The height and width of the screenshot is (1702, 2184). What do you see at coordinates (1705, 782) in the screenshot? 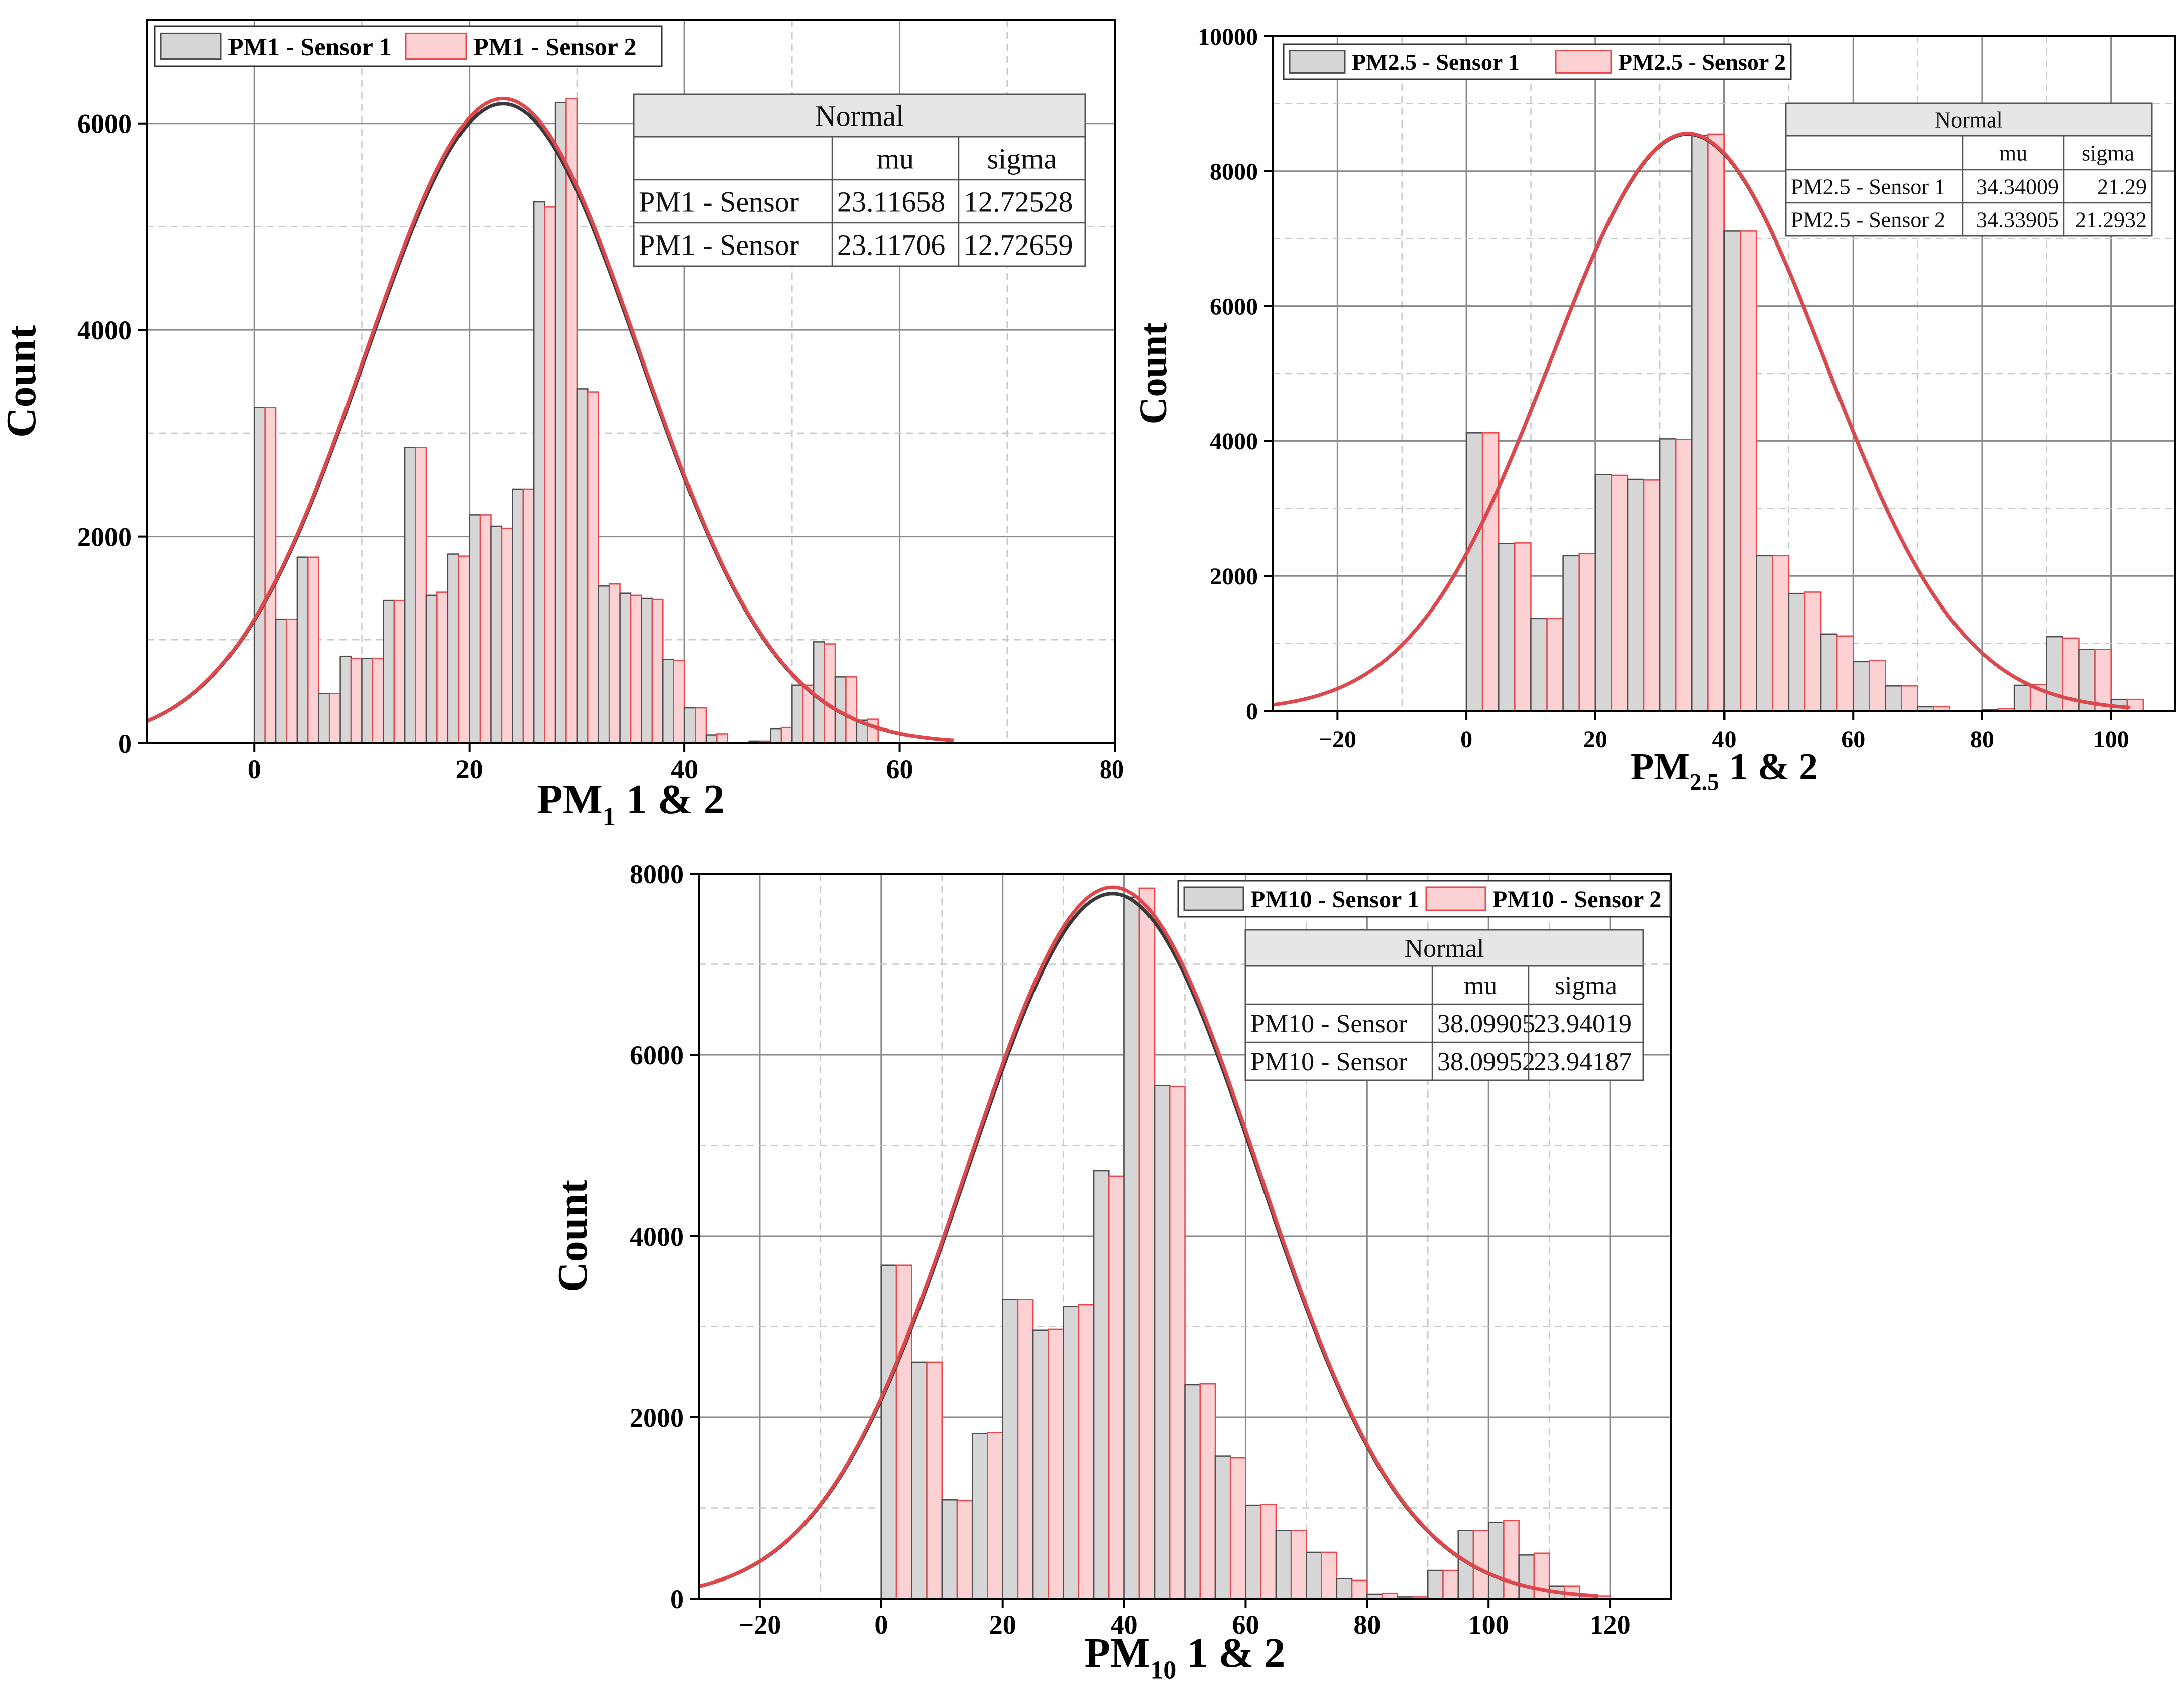
I see `x-axis-title-subscript: 2.5` at bounding box center [1705, 782].